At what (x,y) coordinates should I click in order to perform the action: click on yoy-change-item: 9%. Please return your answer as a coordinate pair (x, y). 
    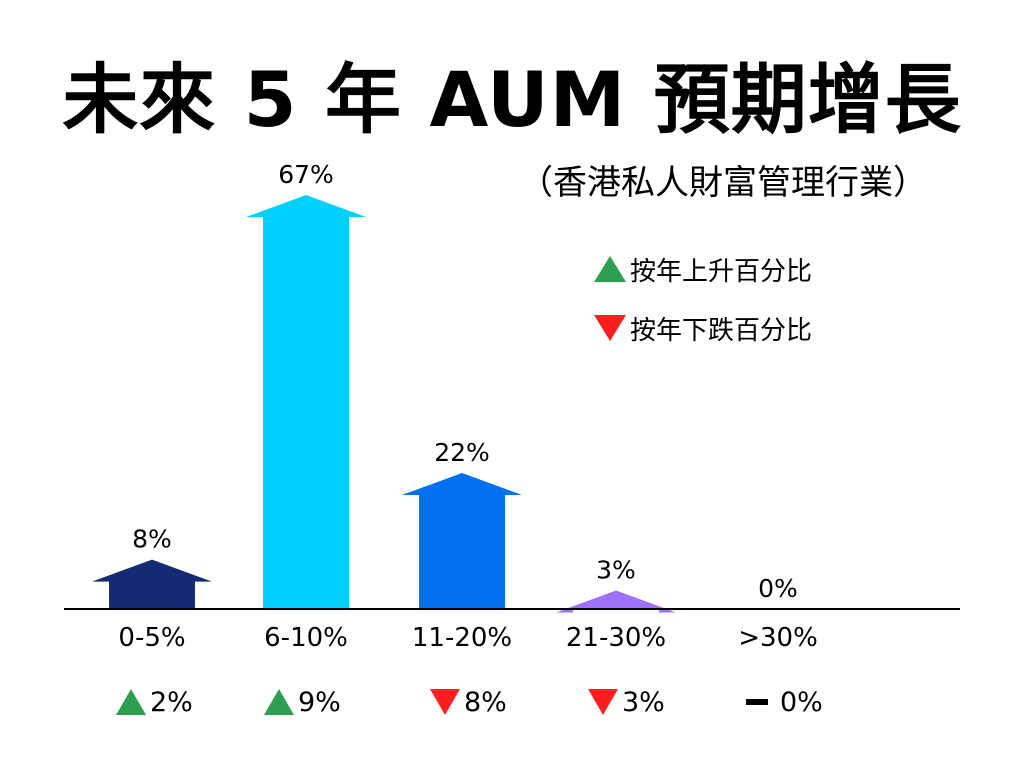
    Looking at the image, I should click on (302, 702).